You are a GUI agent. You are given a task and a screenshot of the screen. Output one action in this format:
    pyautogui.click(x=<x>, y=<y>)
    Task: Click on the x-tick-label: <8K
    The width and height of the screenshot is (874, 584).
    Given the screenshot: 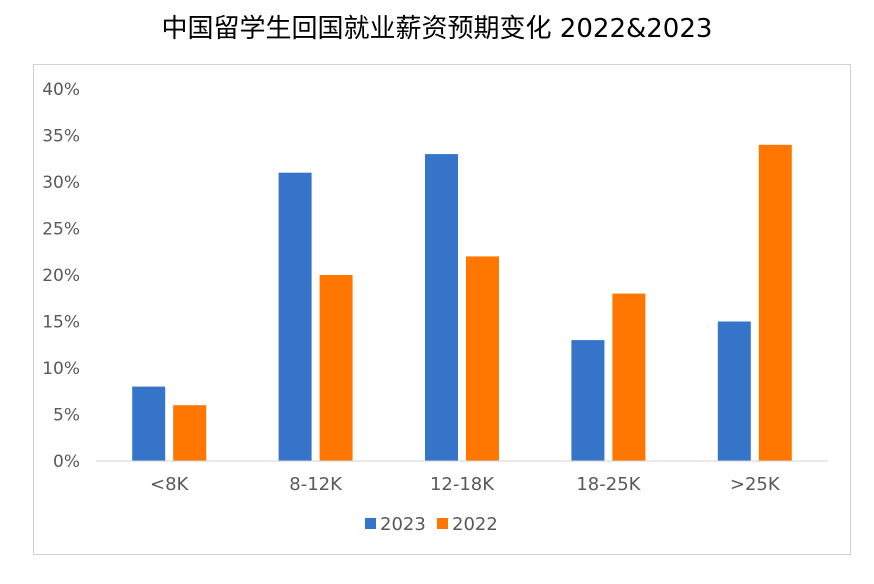 What is the action you would take?
    pyautogui.click(x=170, y=484)
    